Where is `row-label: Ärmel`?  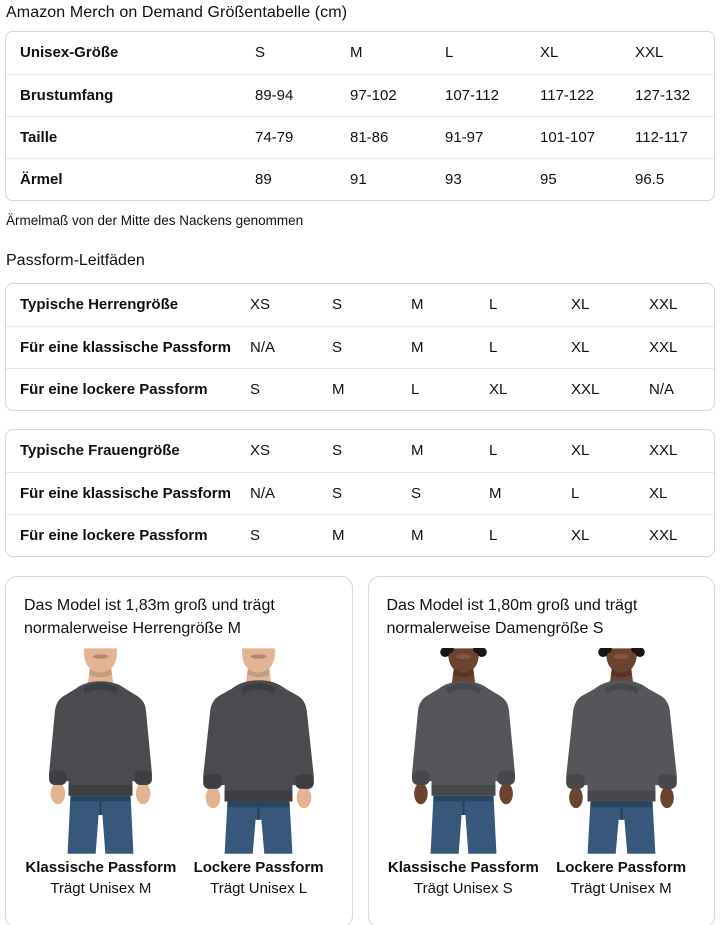
row-label: Ärmel is located at coordinates (130, 178).